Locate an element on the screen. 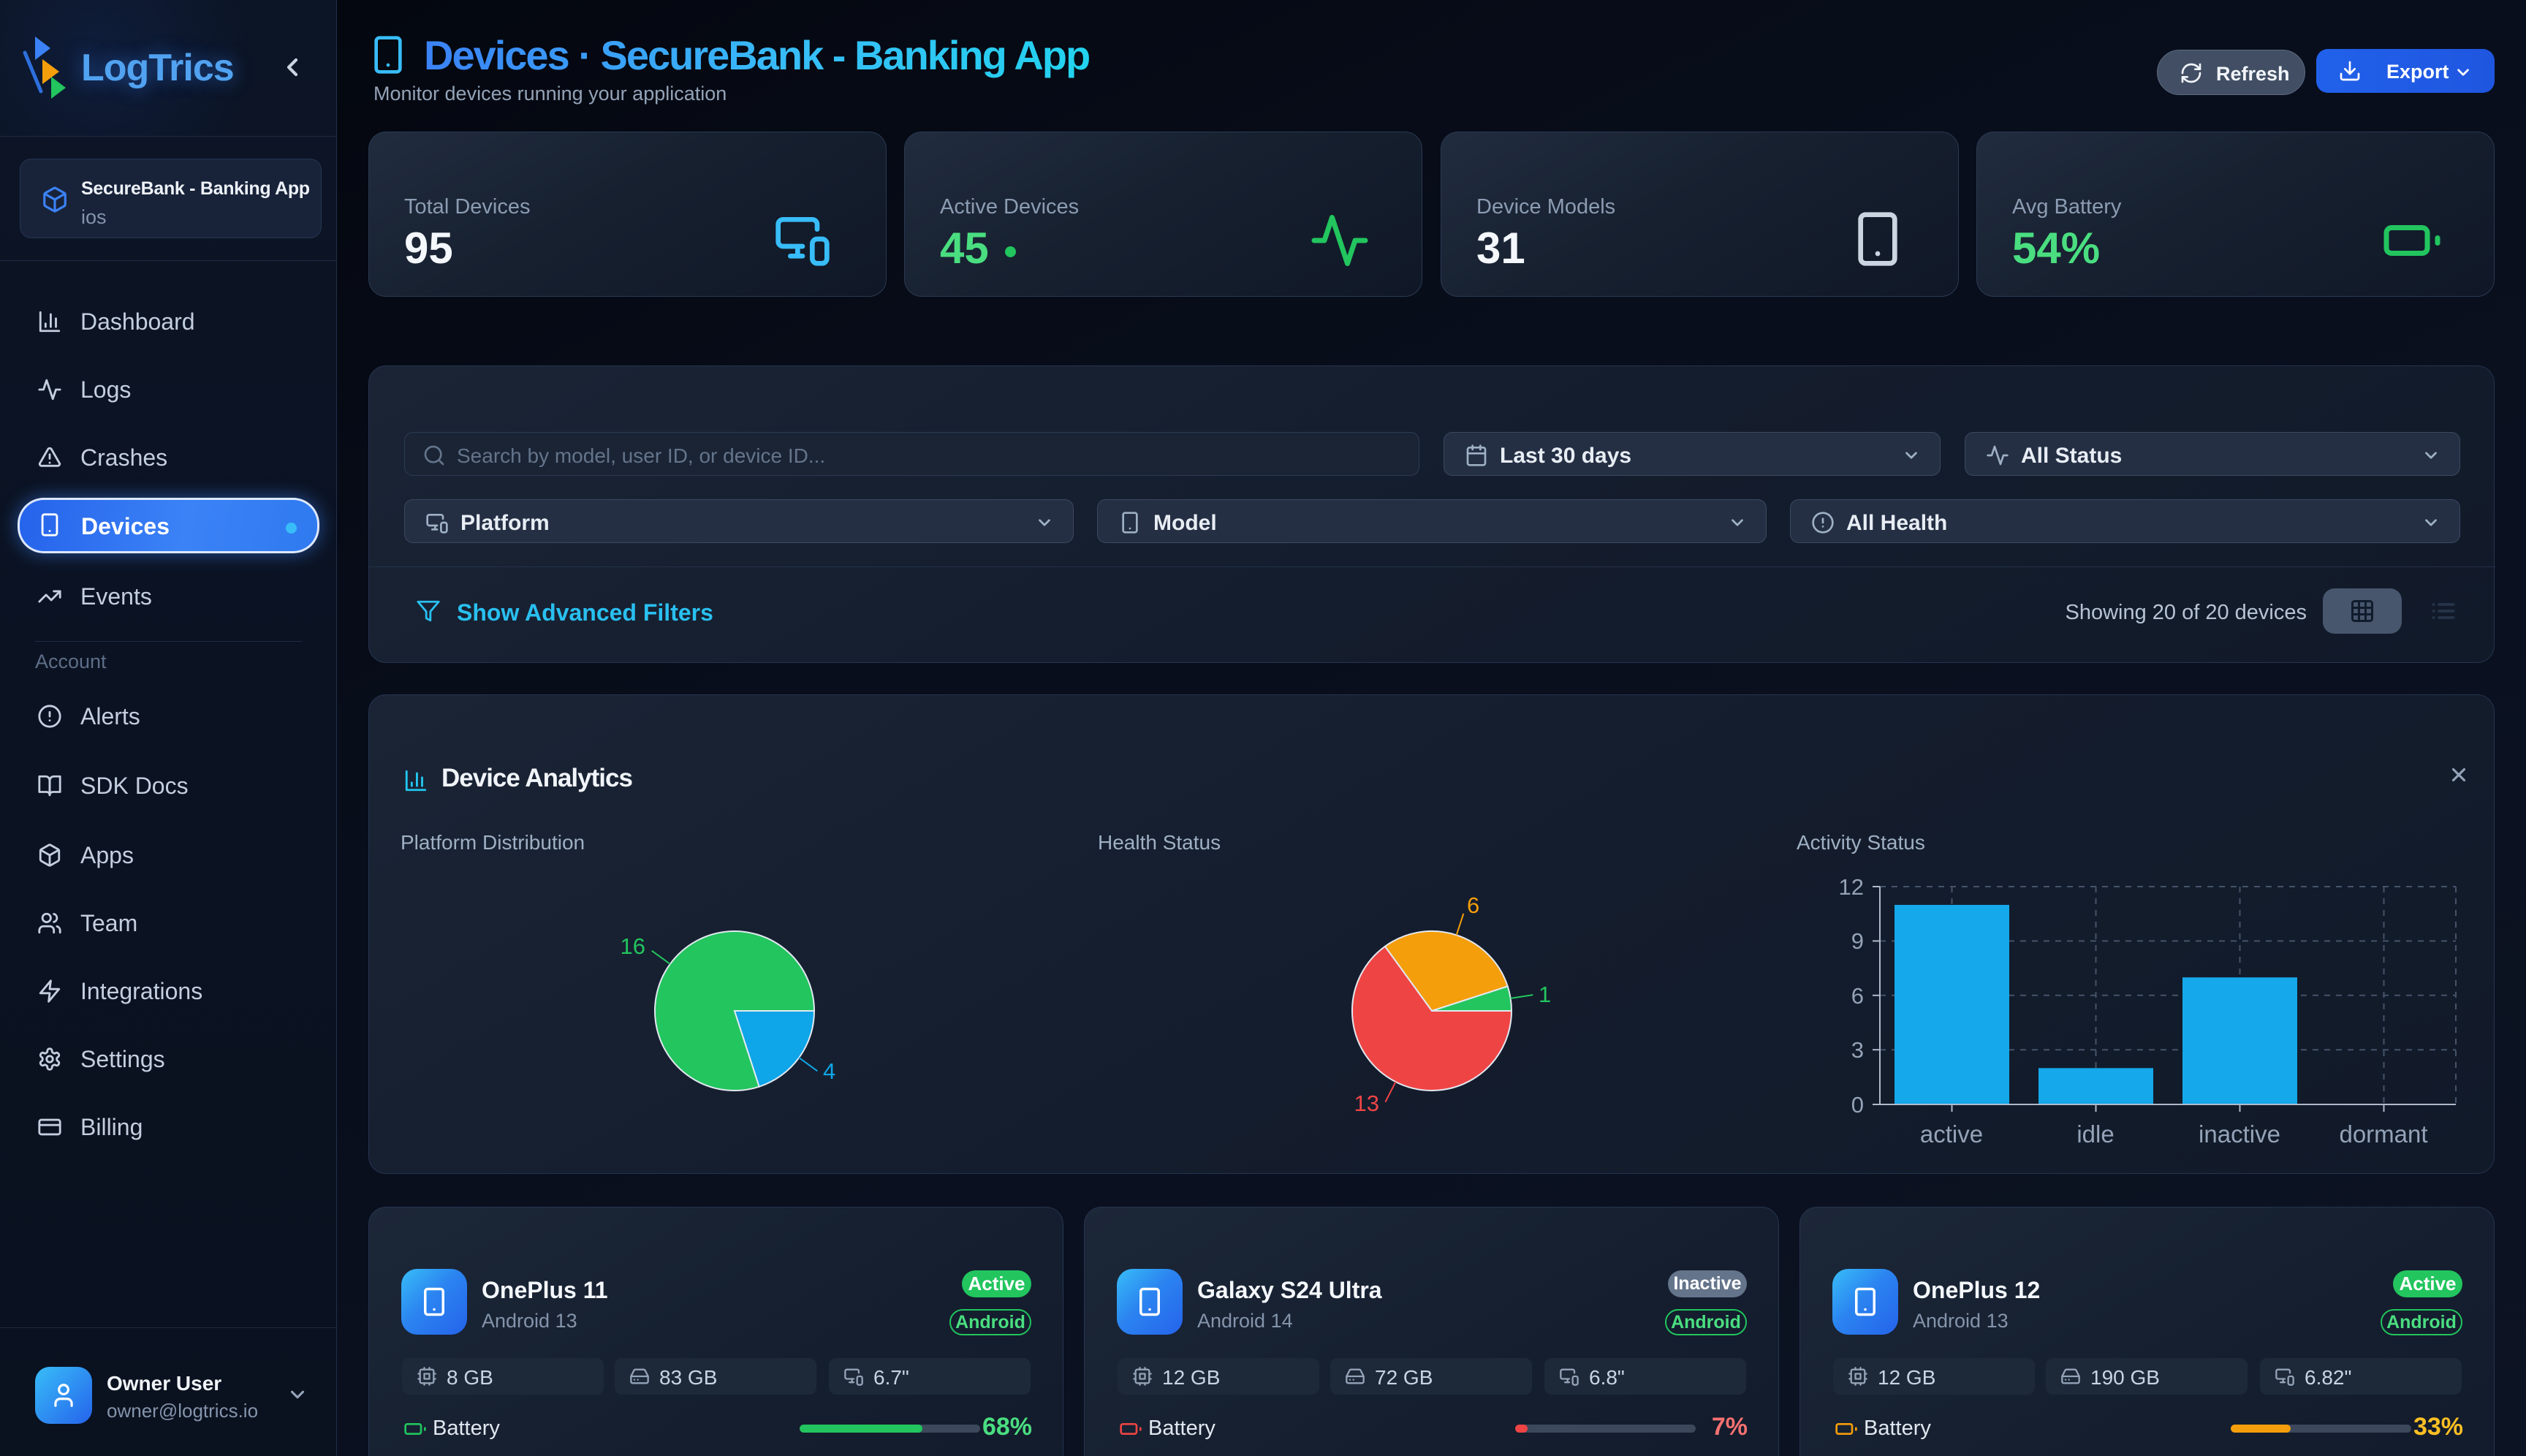  svg-text: inactive is located at coordinates (2239, 1134).